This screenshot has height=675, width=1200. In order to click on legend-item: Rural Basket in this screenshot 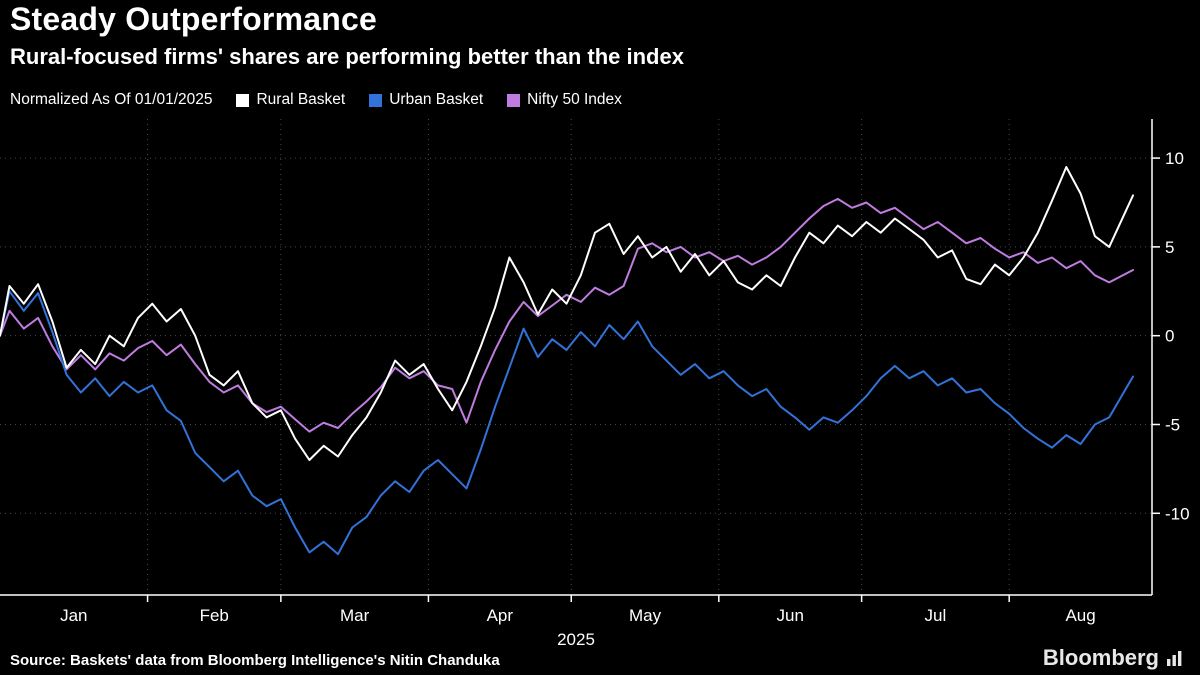, I will do `click(290, 100)`.